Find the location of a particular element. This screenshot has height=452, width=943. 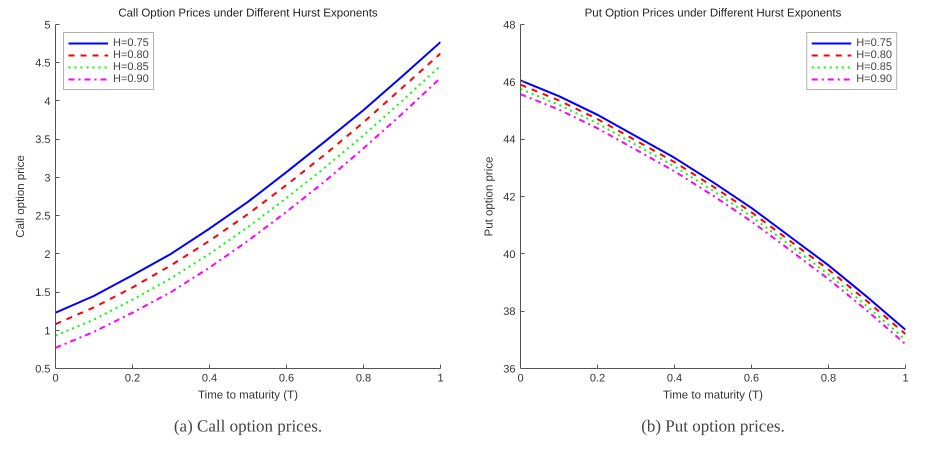

y-tick-label: 38 is located at coordinates (509, 312).